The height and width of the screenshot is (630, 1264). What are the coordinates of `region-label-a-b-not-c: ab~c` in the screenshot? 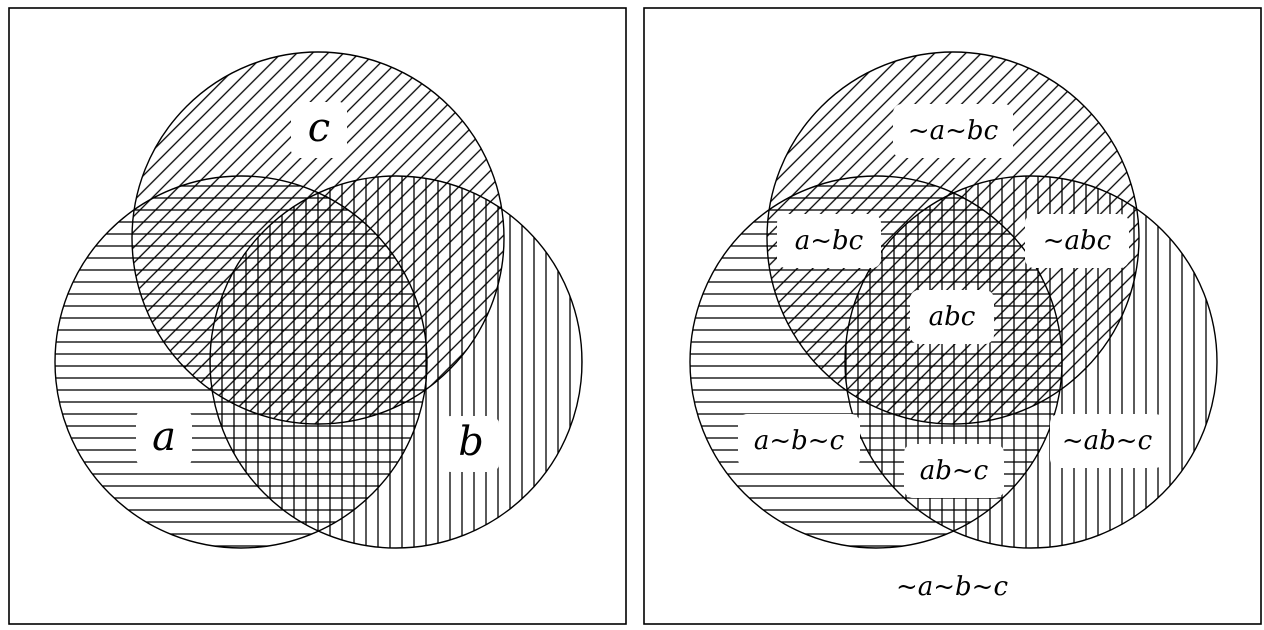 It's located at (954, 471).